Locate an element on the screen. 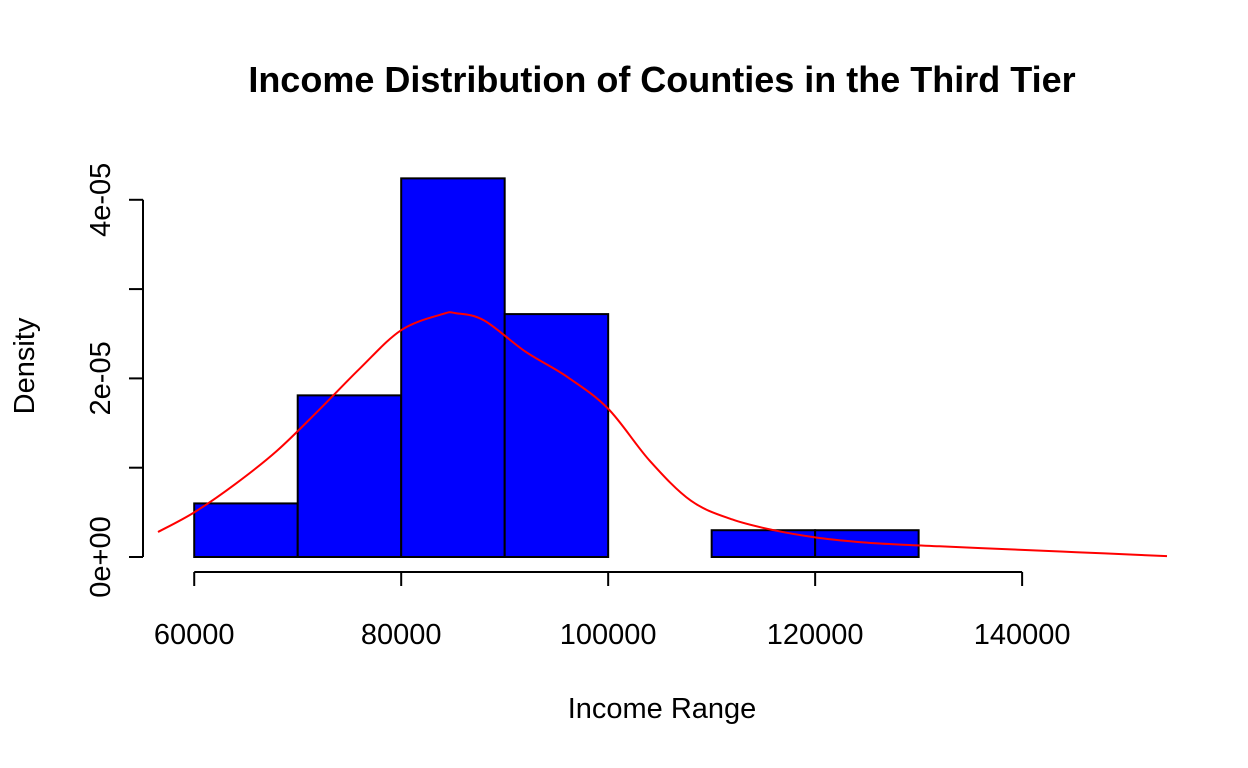  x-axis-label: Income Range is located at coordinates (662, 709).